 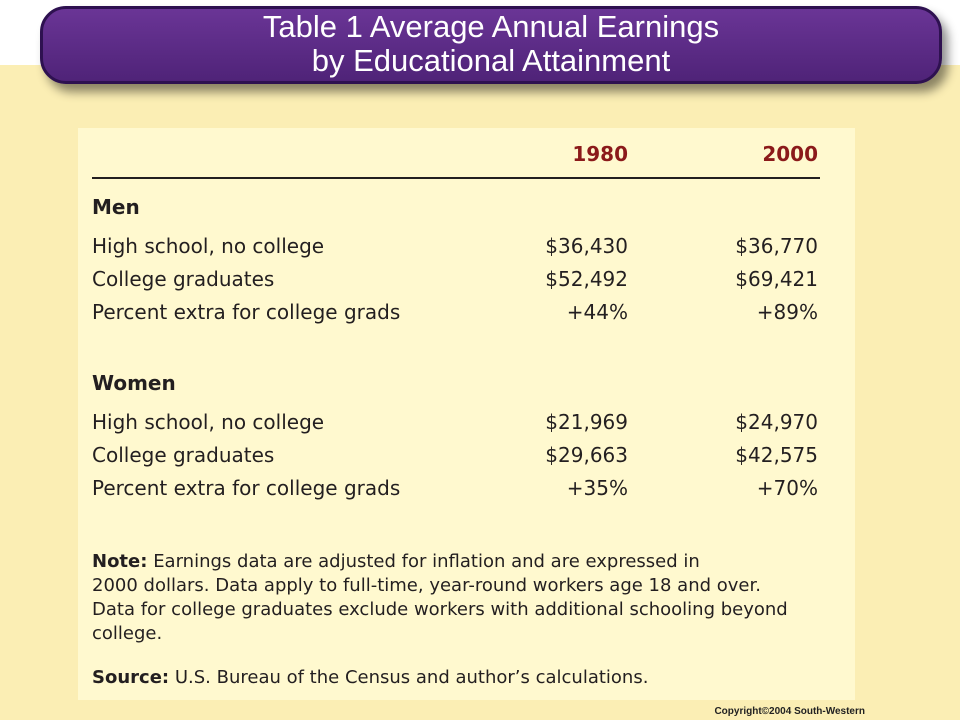 What do you see at coordinates (776, 422) in the screenshot?
I see `cell: $24,970` at bounding box center [776, 422].